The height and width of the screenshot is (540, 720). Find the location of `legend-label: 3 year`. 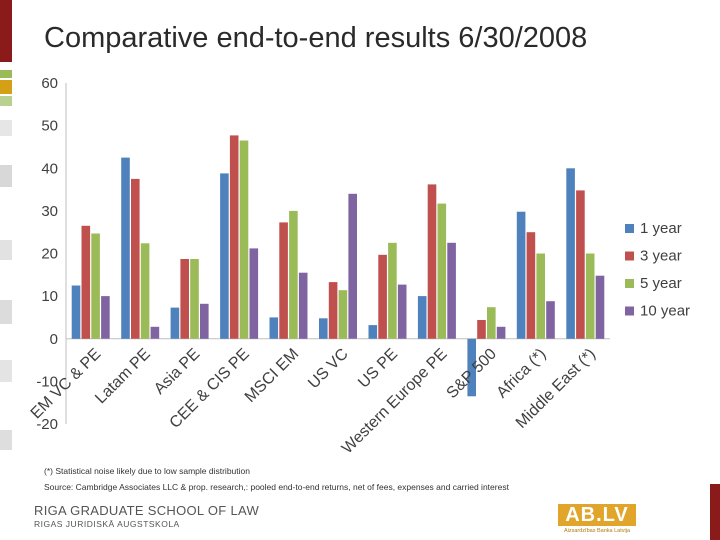

legend-label: 3 year is located at coordinates (661, 256).